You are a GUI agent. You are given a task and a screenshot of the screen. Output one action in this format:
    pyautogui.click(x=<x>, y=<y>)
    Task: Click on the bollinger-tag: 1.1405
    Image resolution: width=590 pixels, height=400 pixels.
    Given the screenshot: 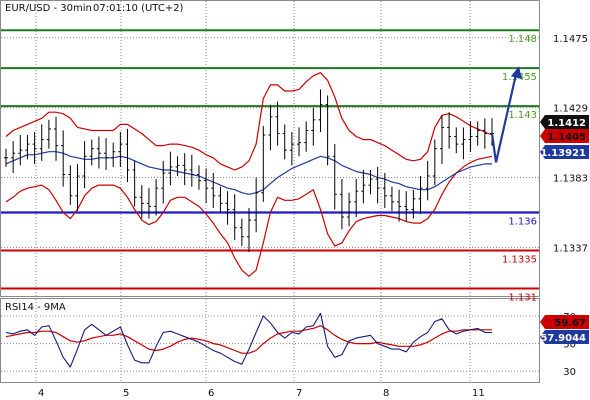 What is the action you would take?
    pyautogui.click(x=564, y=136)
    